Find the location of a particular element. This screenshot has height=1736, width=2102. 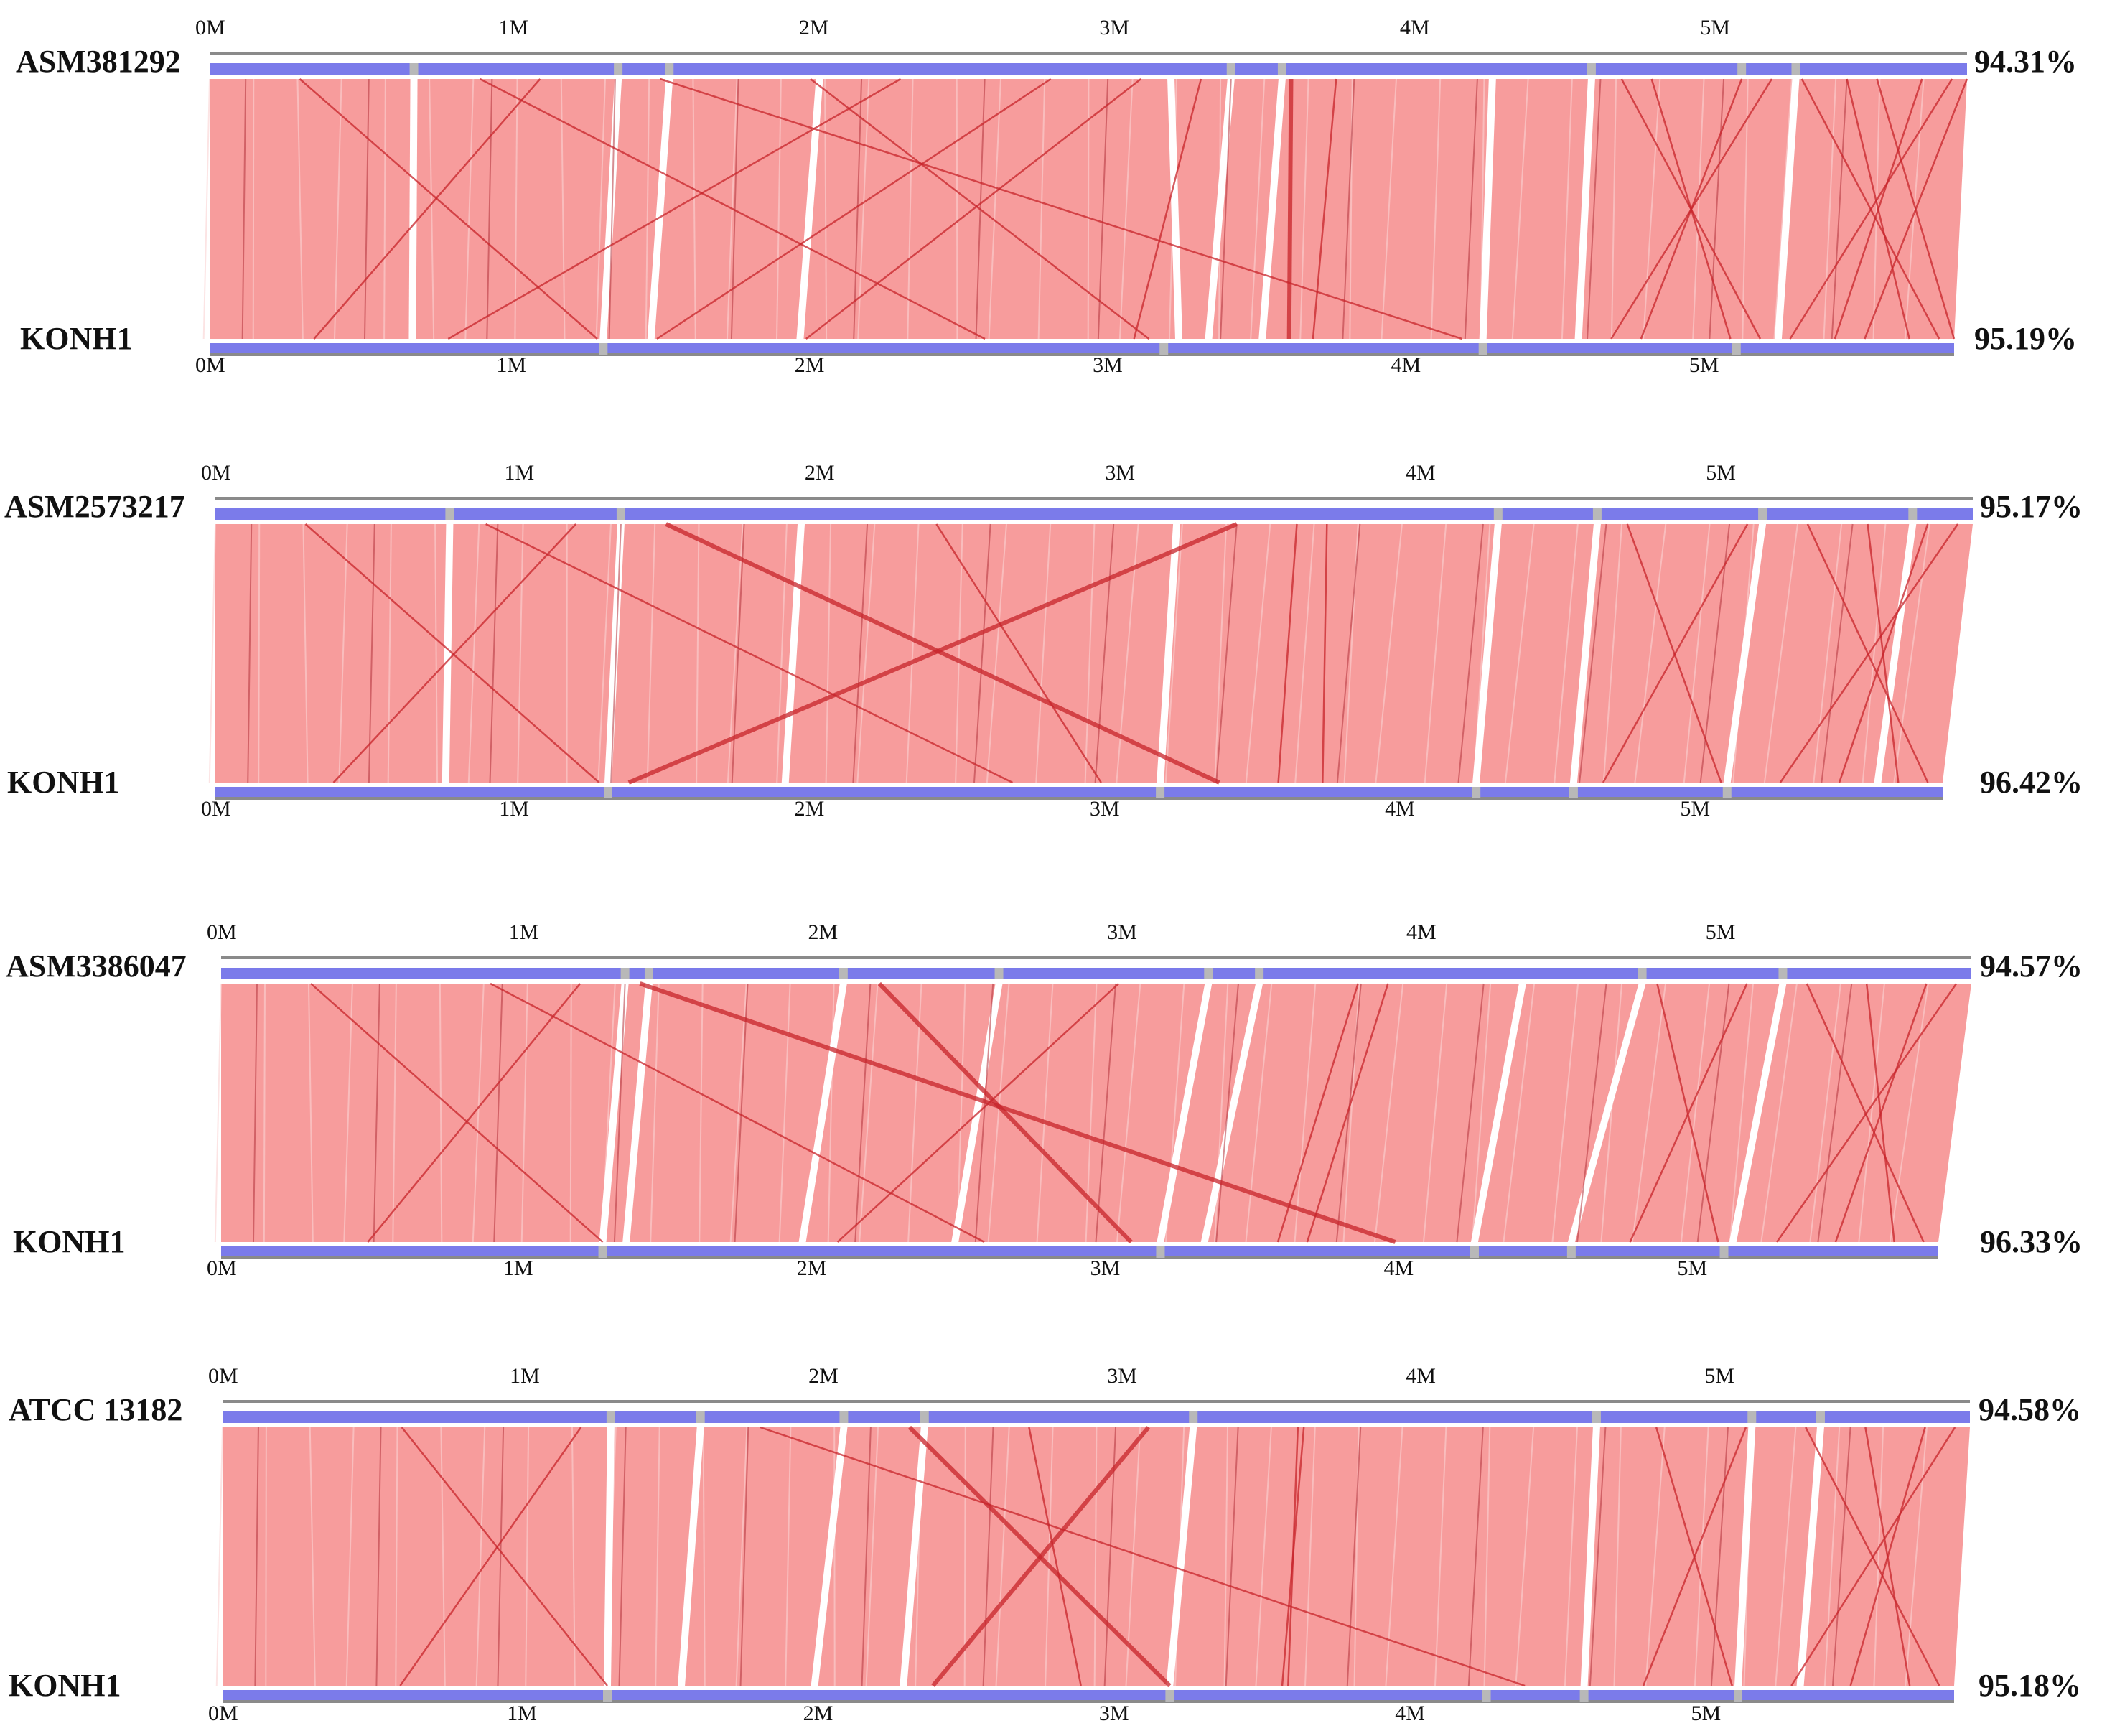

query-genome-name: ASM381292 is located at coordinates (98, 61).